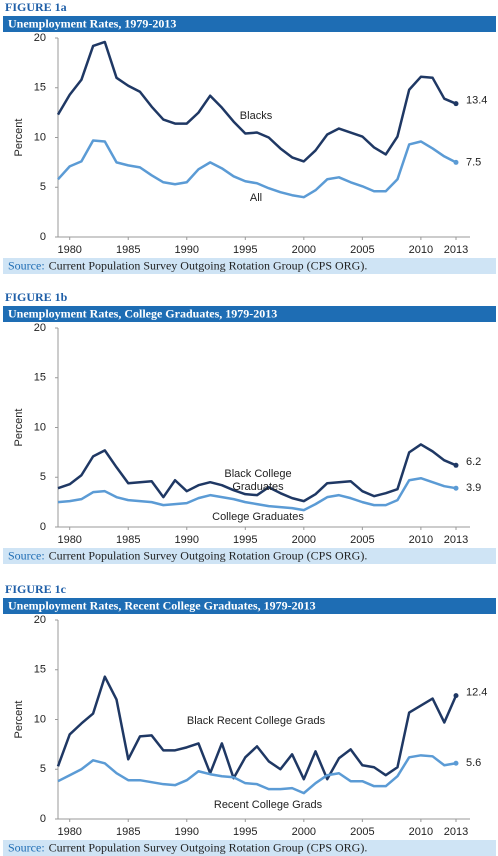  Describe the element at coordinates (476, 693) in the screenshot. I see `end-value-label: 12.4` at that location.